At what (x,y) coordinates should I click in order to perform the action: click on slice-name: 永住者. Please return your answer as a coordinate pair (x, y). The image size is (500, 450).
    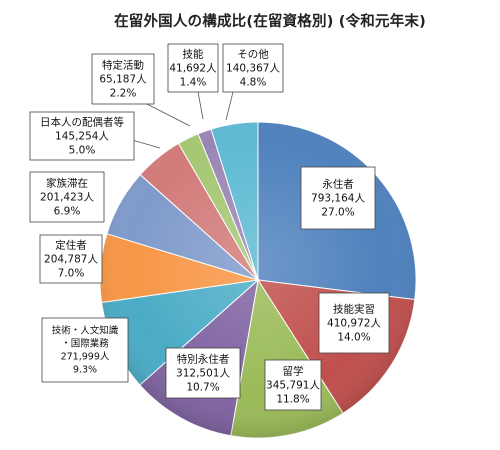
    Looking at the image, I should click on (338, 184).